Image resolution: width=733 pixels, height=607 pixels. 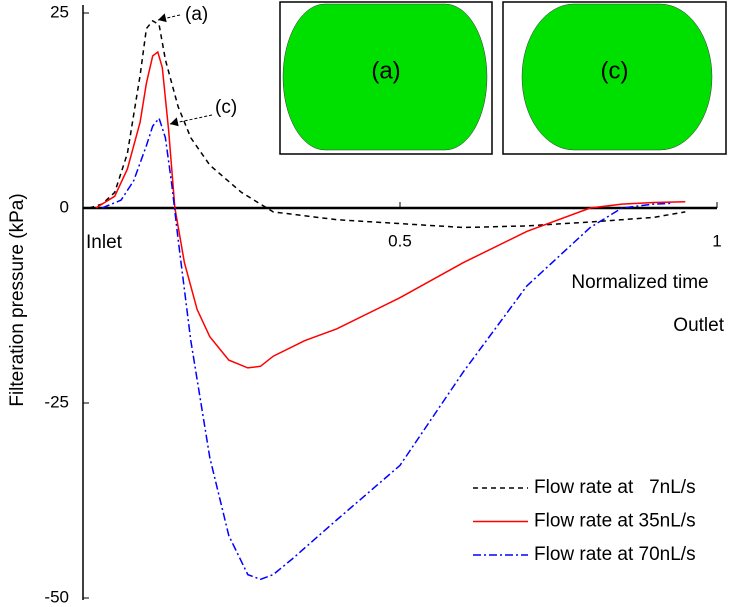 I want to click on annotation-arrow, so click(x=169, y=17).